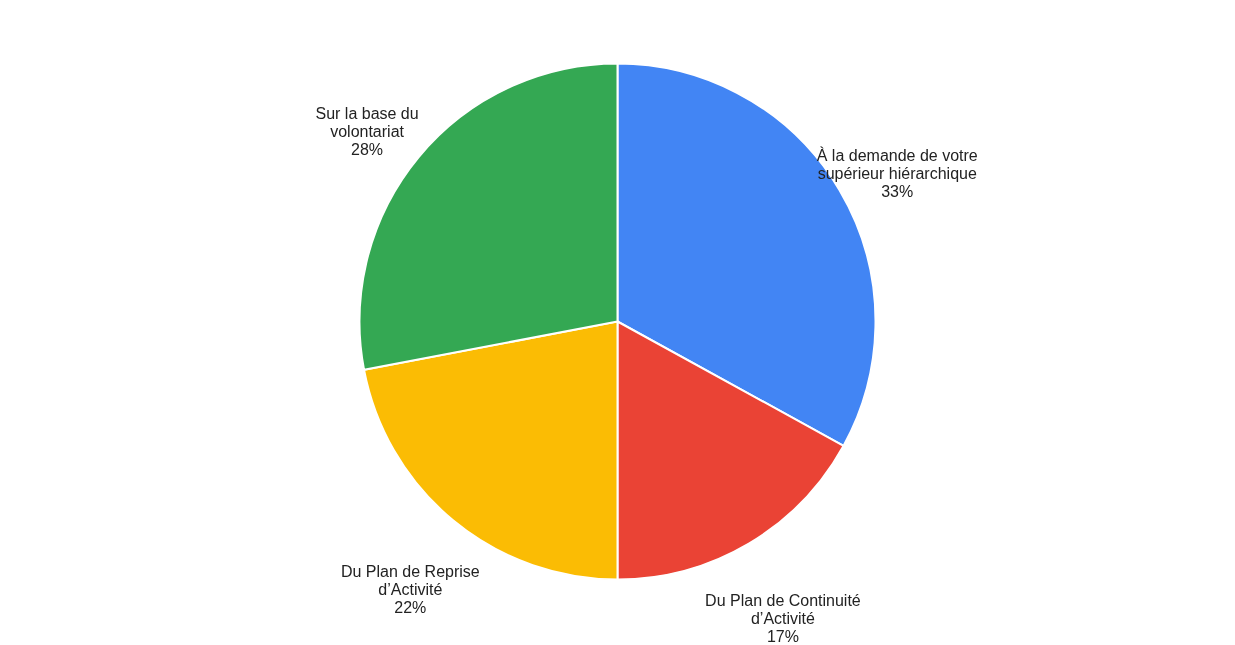 The height and width of the screenshot is (645, 1235). Describe the element at coordinates (782, 636) in the screenshot. I see `data-label: 17%` at that location.